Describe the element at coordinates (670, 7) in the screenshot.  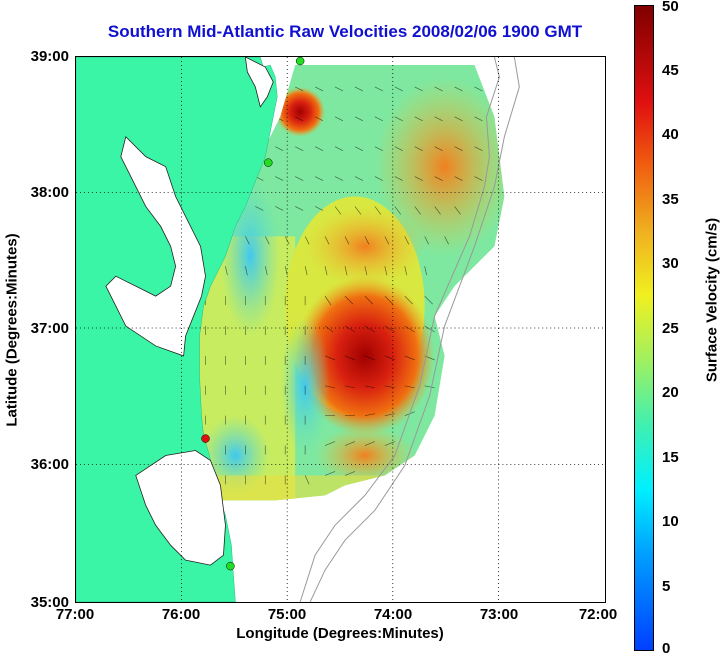
I see `cbar-tick-50: 50` at that location.